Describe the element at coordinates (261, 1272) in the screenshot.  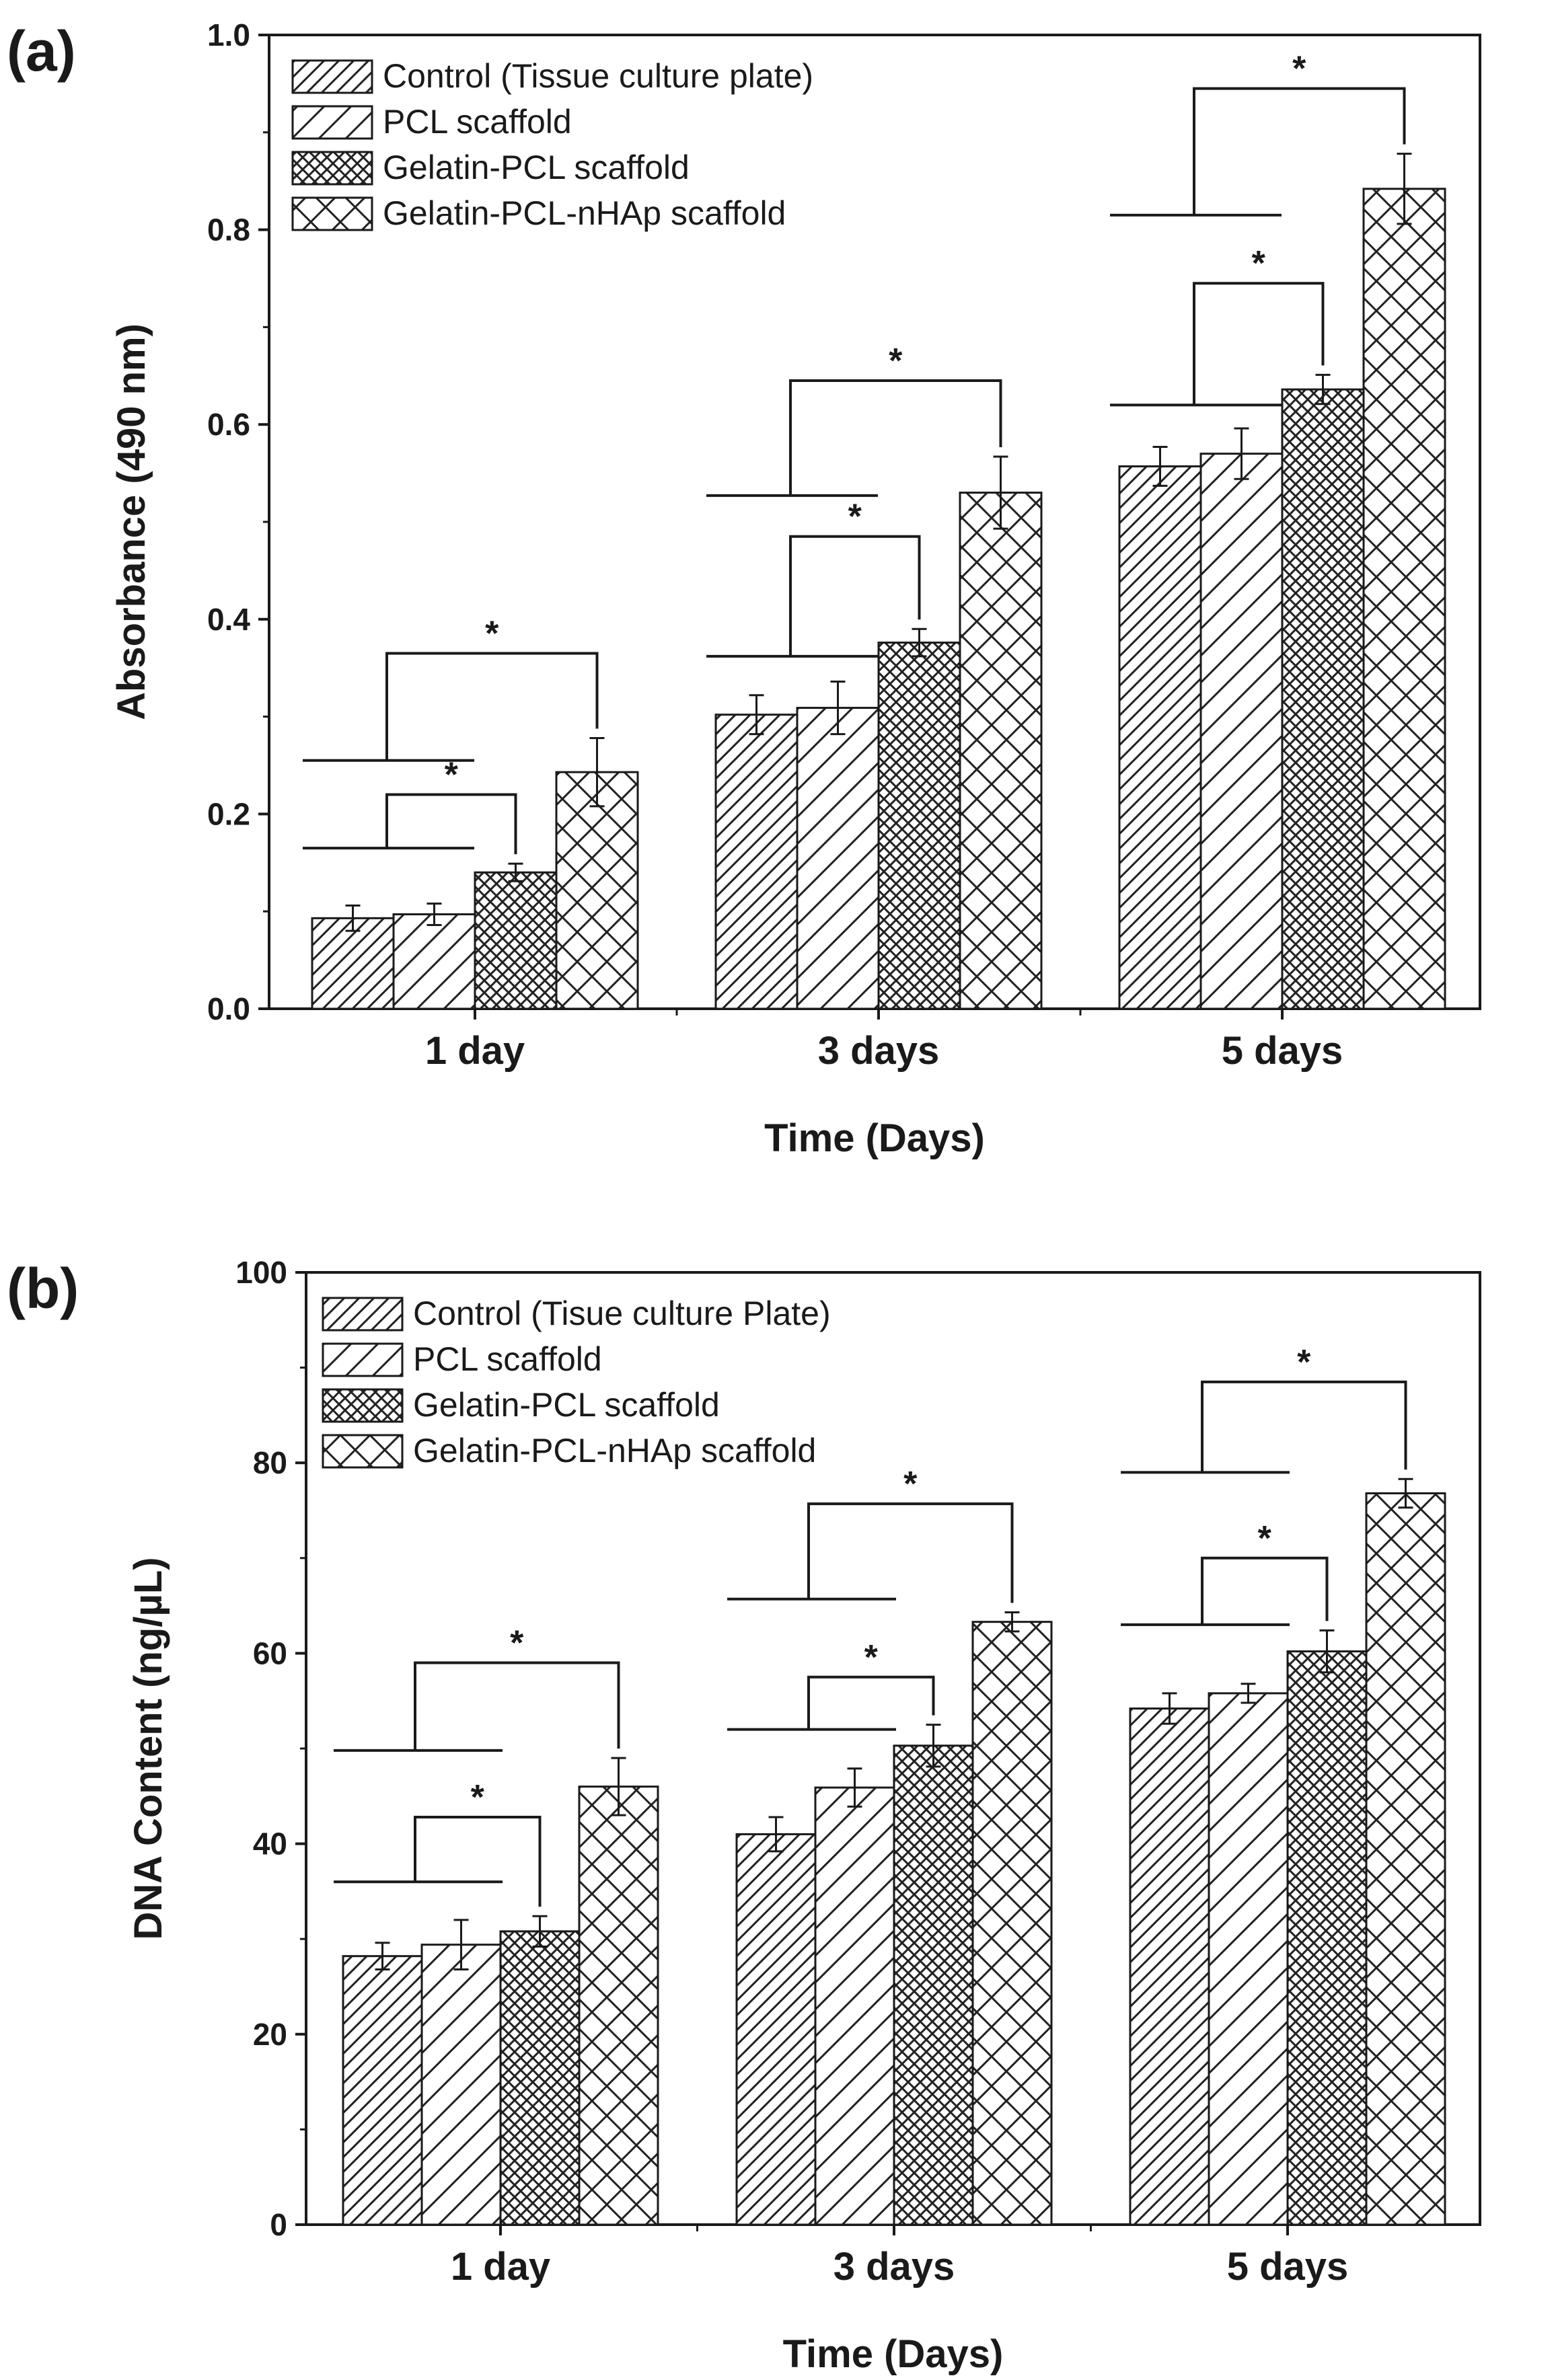
I see `y-tick-label: 100` at that location.